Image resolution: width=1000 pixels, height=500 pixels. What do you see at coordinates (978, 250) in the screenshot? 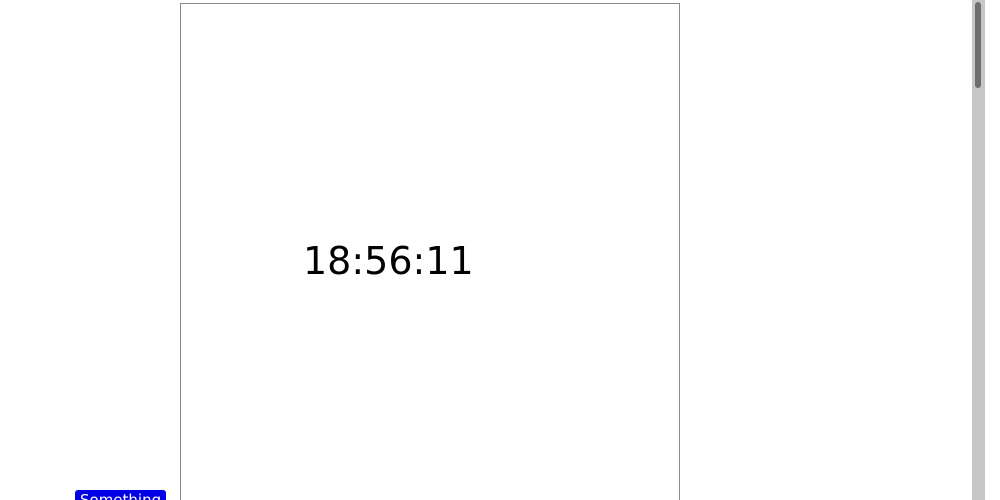
I see `vertical-scrollbar` at bounding box center [978, 250].